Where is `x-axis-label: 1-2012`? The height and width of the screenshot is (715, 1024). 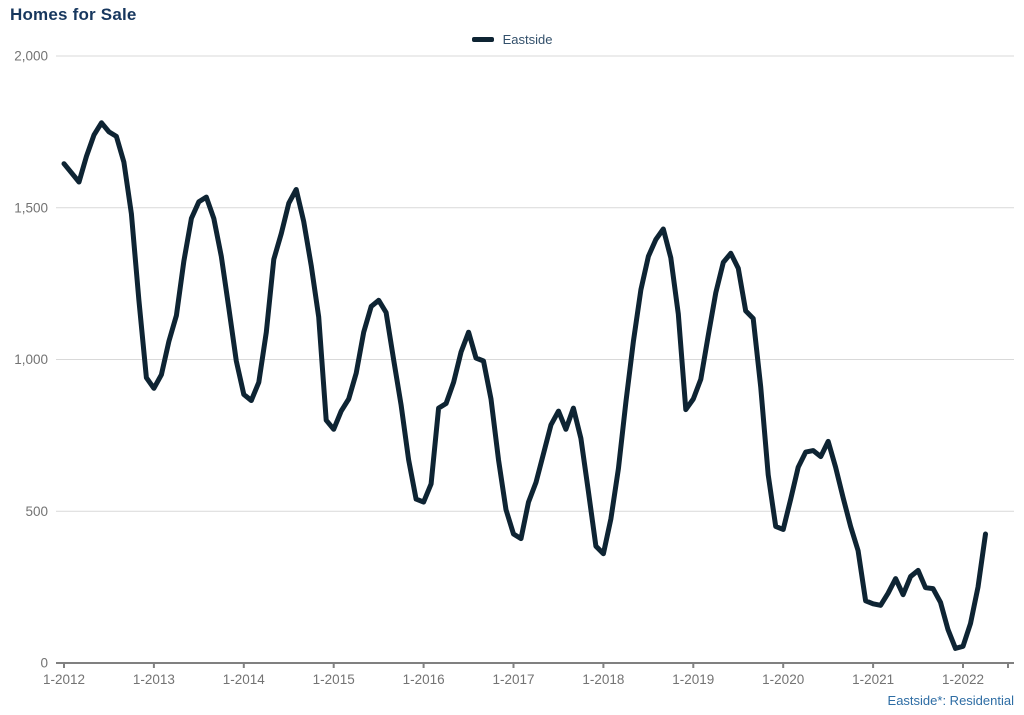
x-axis-label: 1-2012 is located at coordinates (64, 679).